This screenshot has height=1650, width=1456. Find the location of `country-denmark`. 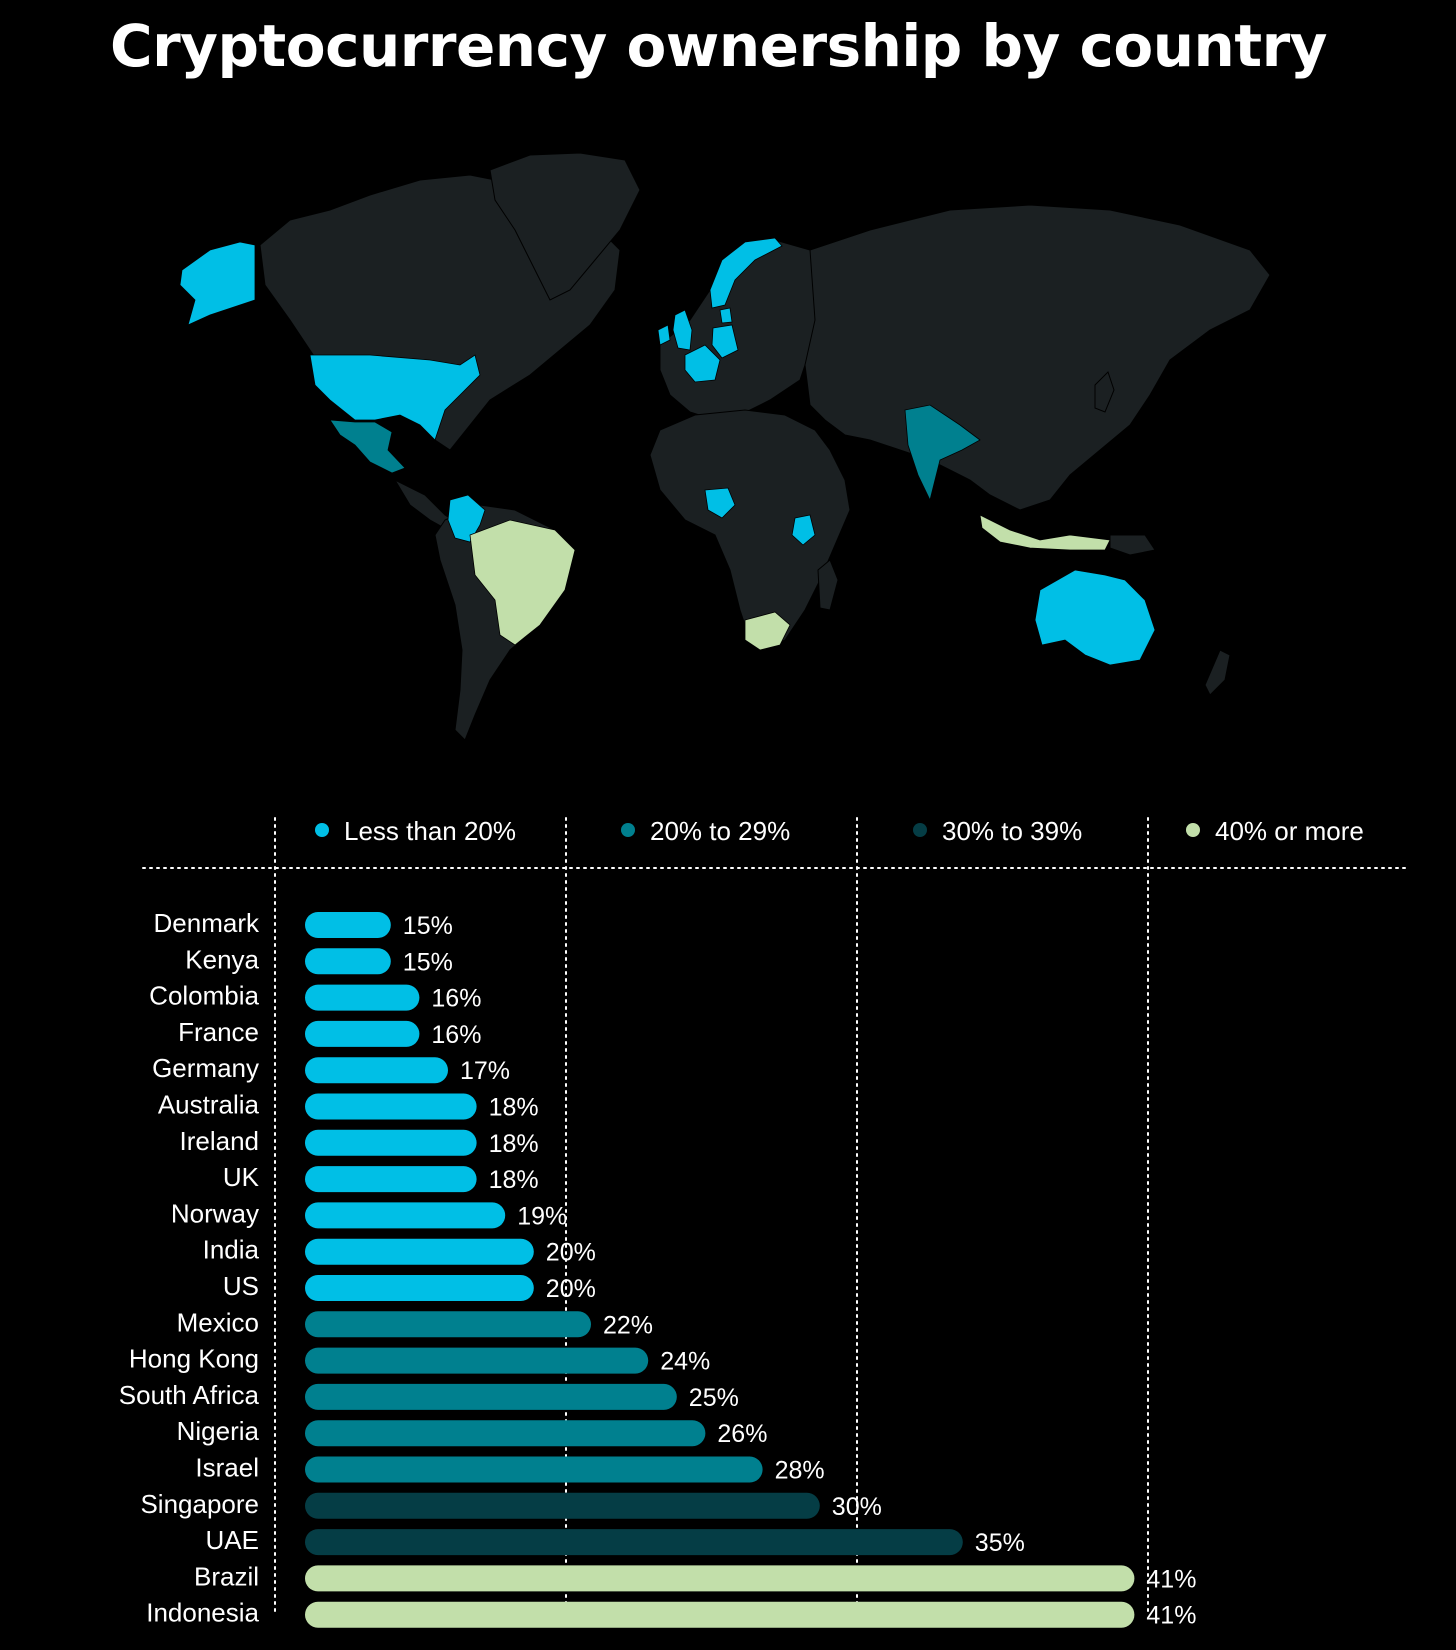

country-denmark is located at coordinates (726, 315).